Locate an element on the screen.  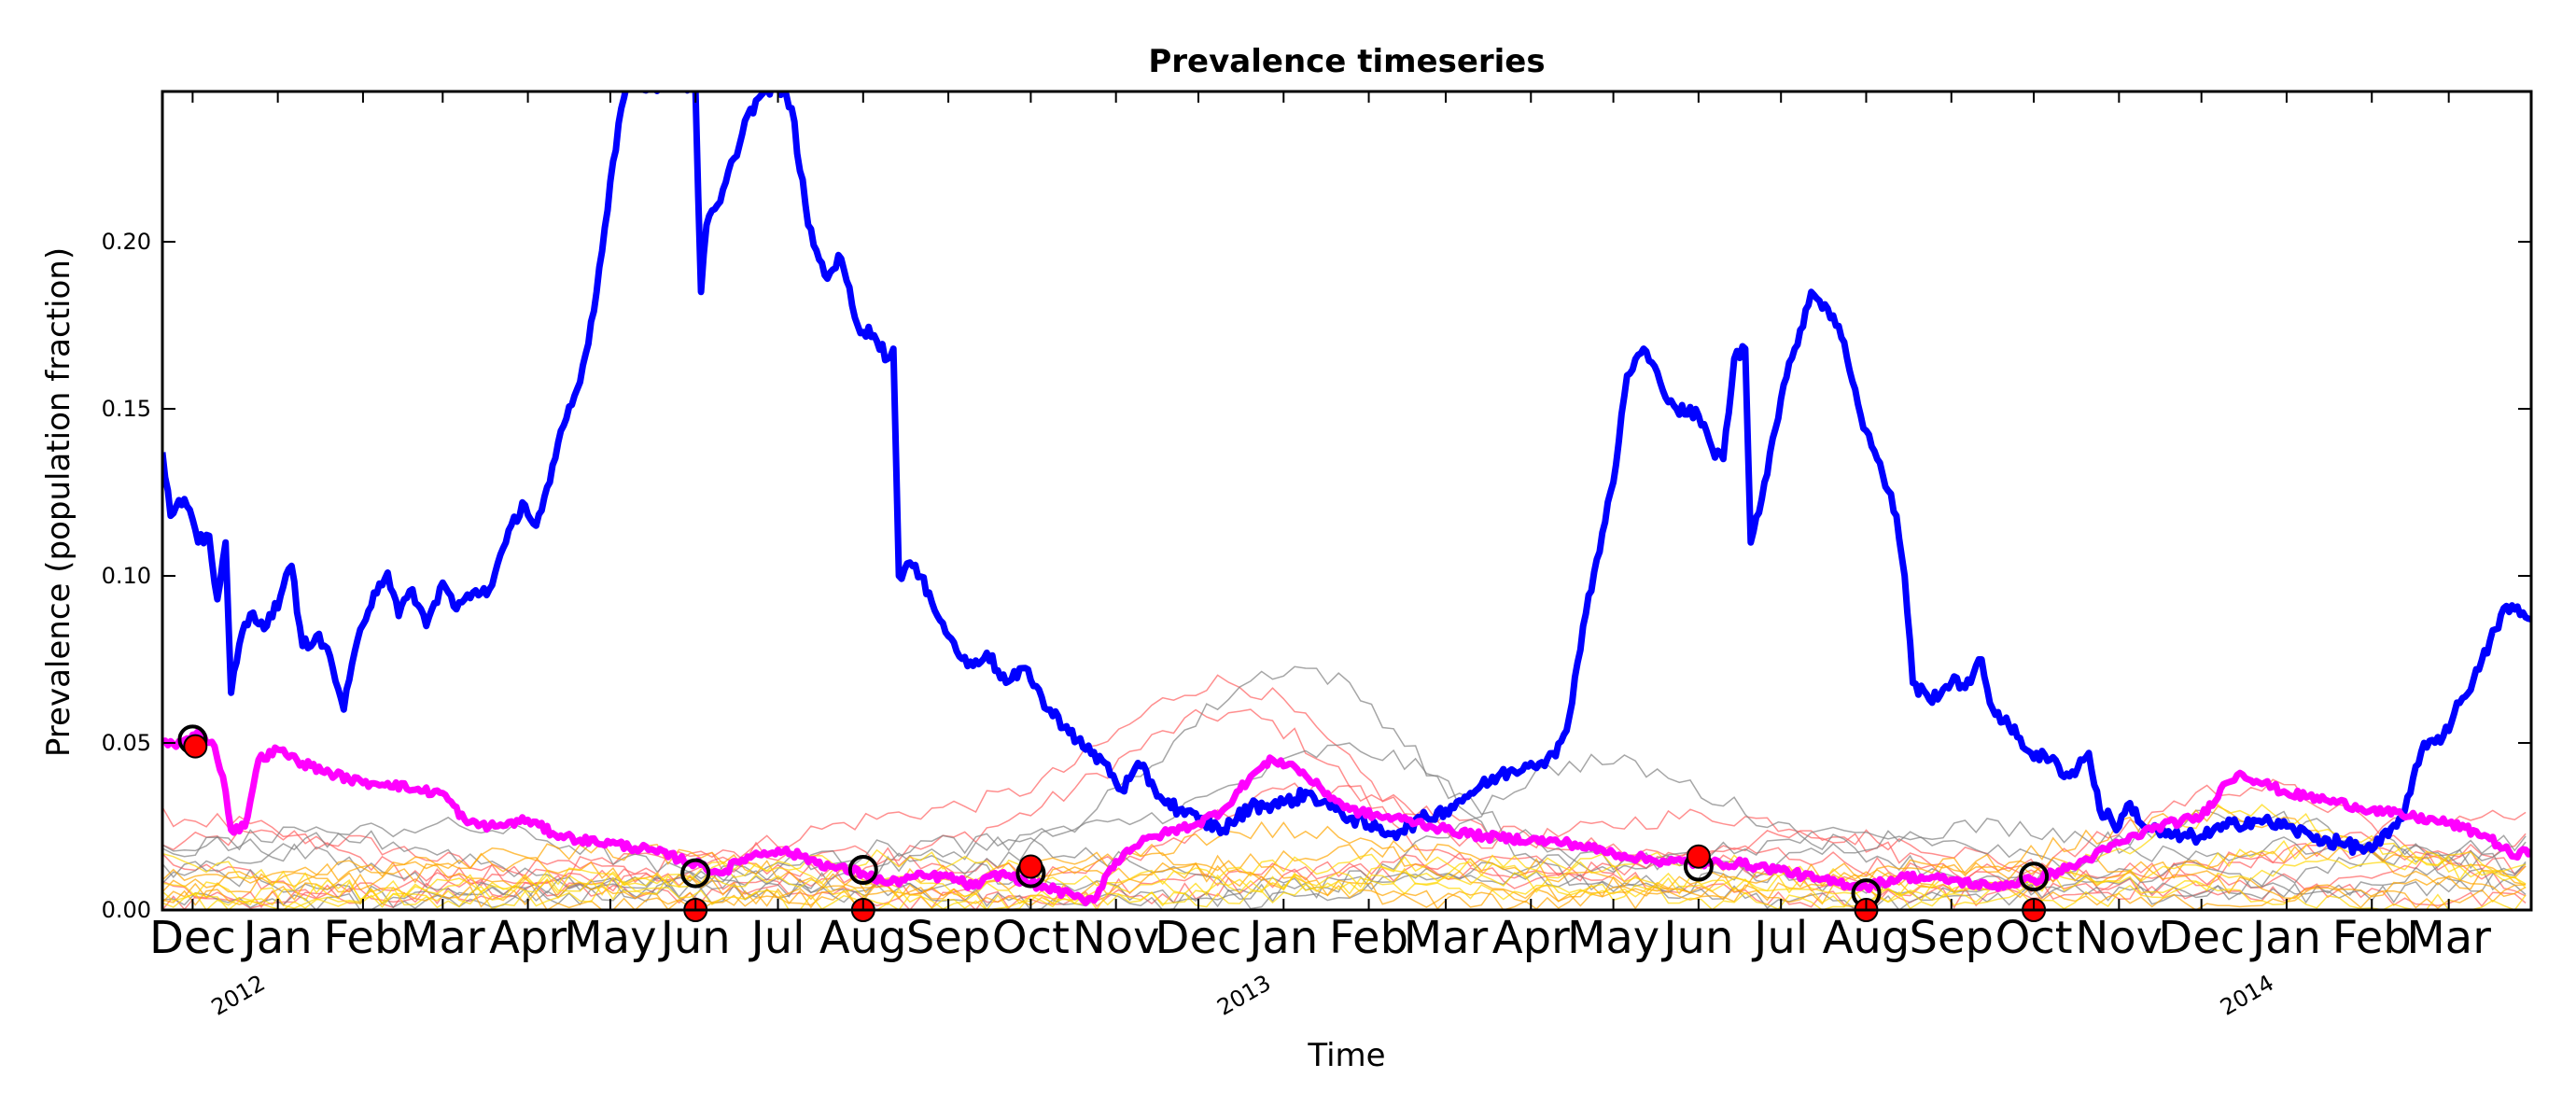
y-tick-label: 0.20 is located at coordinates (126, 242).